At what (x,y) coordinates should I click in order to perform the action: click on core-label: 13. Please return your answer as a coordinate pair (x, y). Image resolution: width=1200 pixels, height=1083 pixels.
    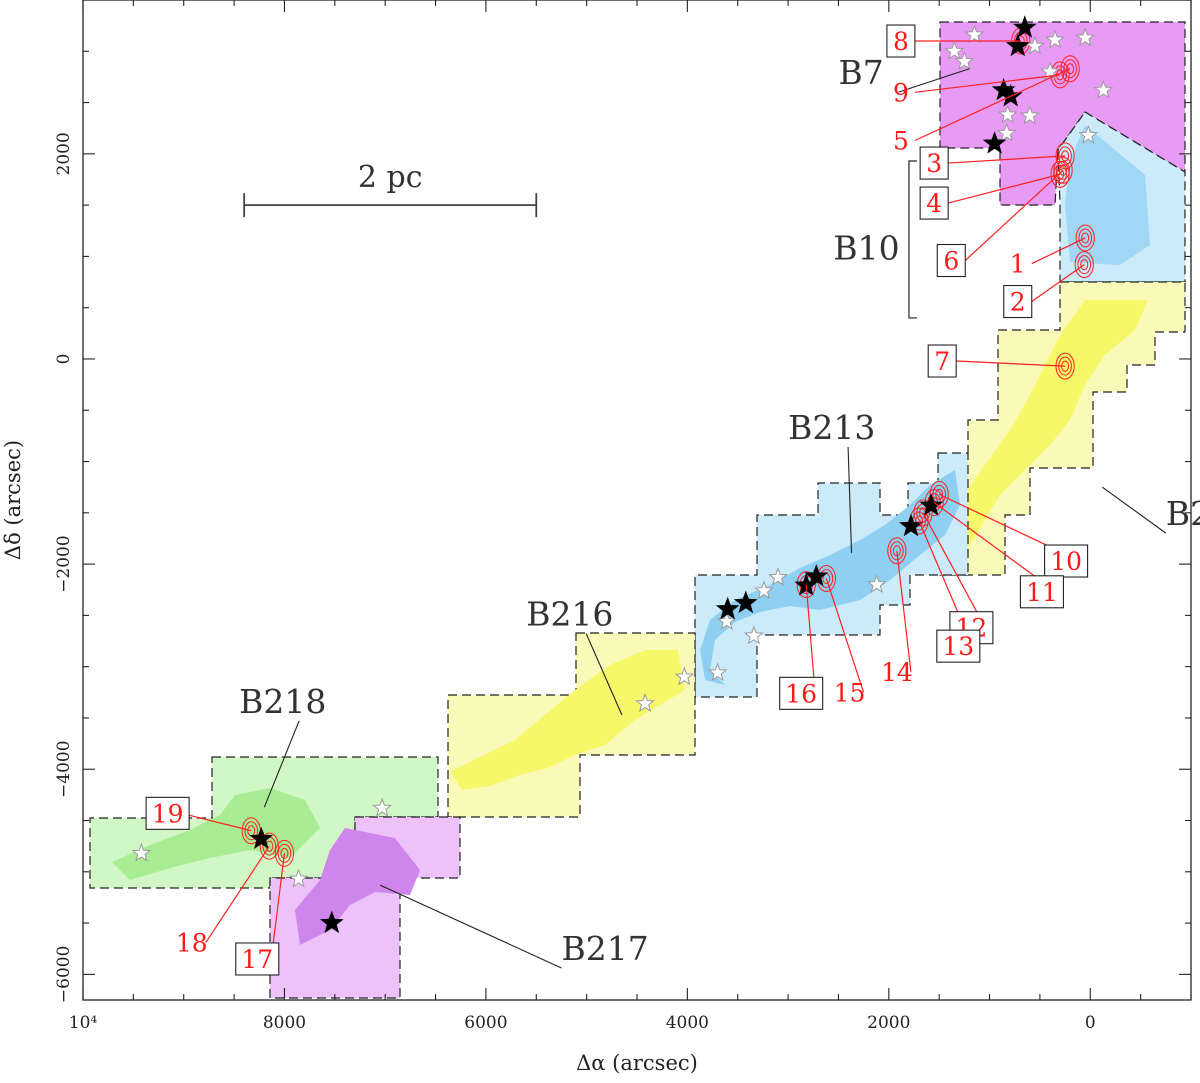
    Looking at the image, I should click on (958, 646).